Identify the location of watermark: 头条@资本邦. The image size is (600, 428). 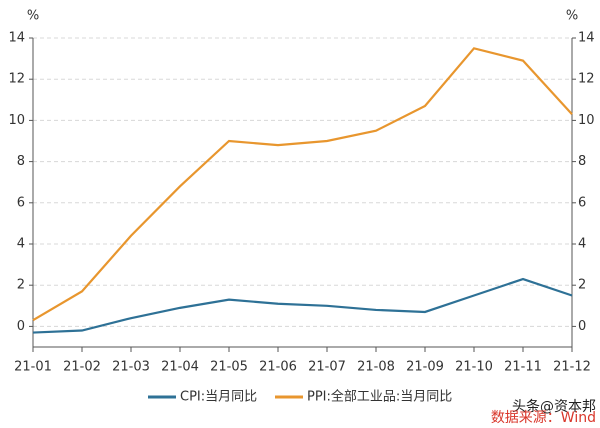
(554, 406).